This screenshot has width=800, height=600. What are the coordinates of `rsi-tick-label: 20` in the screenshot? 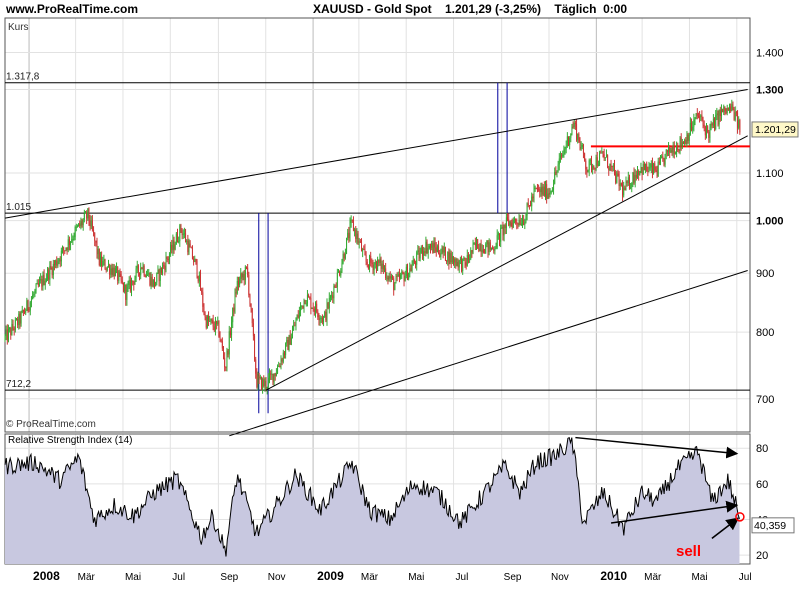 It's located at (762, 556).